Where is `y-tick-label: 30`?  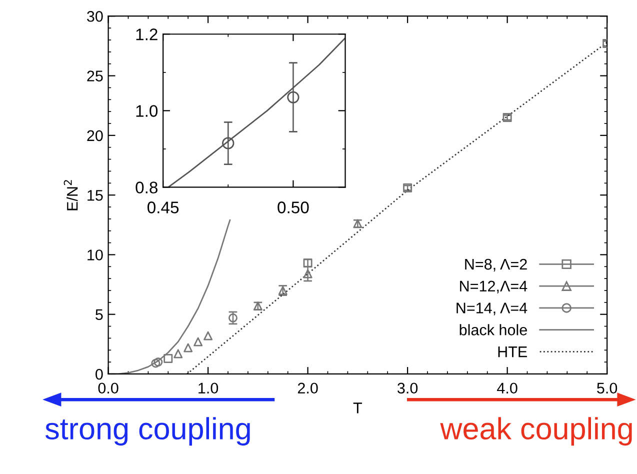
y-tick-label: 30 is located at coordinates (95, 16).